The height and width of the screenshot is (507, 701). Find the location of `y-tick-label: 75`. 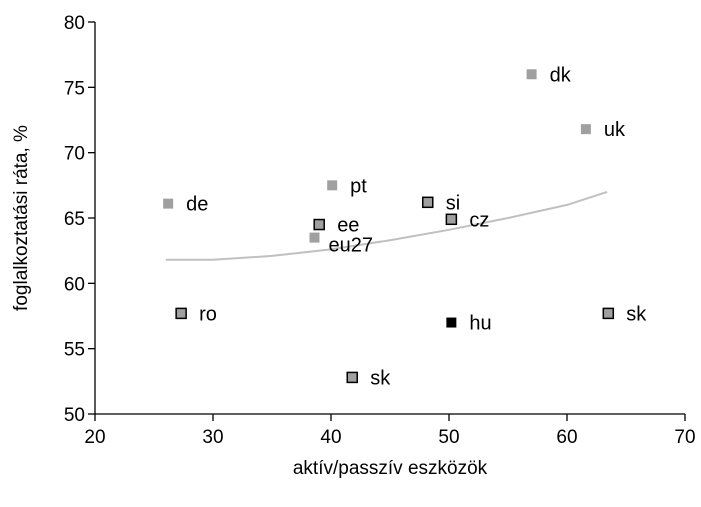

y-tick-label: 75 is located at coordinates (74, 88).